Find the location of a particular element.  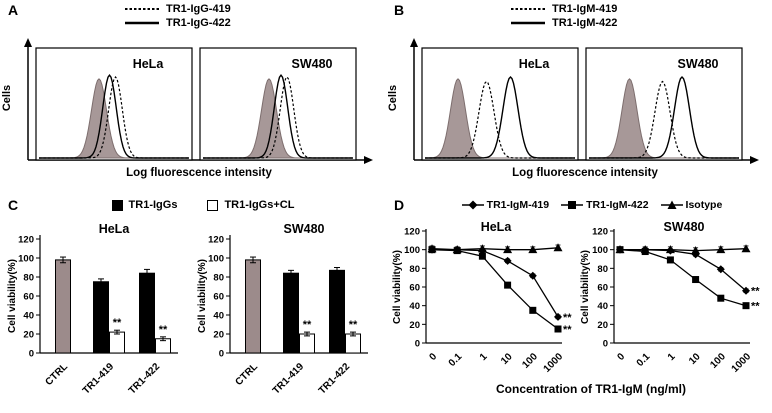

panel-A-legend: TR1-IgG-419 TR1-IgG-422 is located at coordinates (177, 16).